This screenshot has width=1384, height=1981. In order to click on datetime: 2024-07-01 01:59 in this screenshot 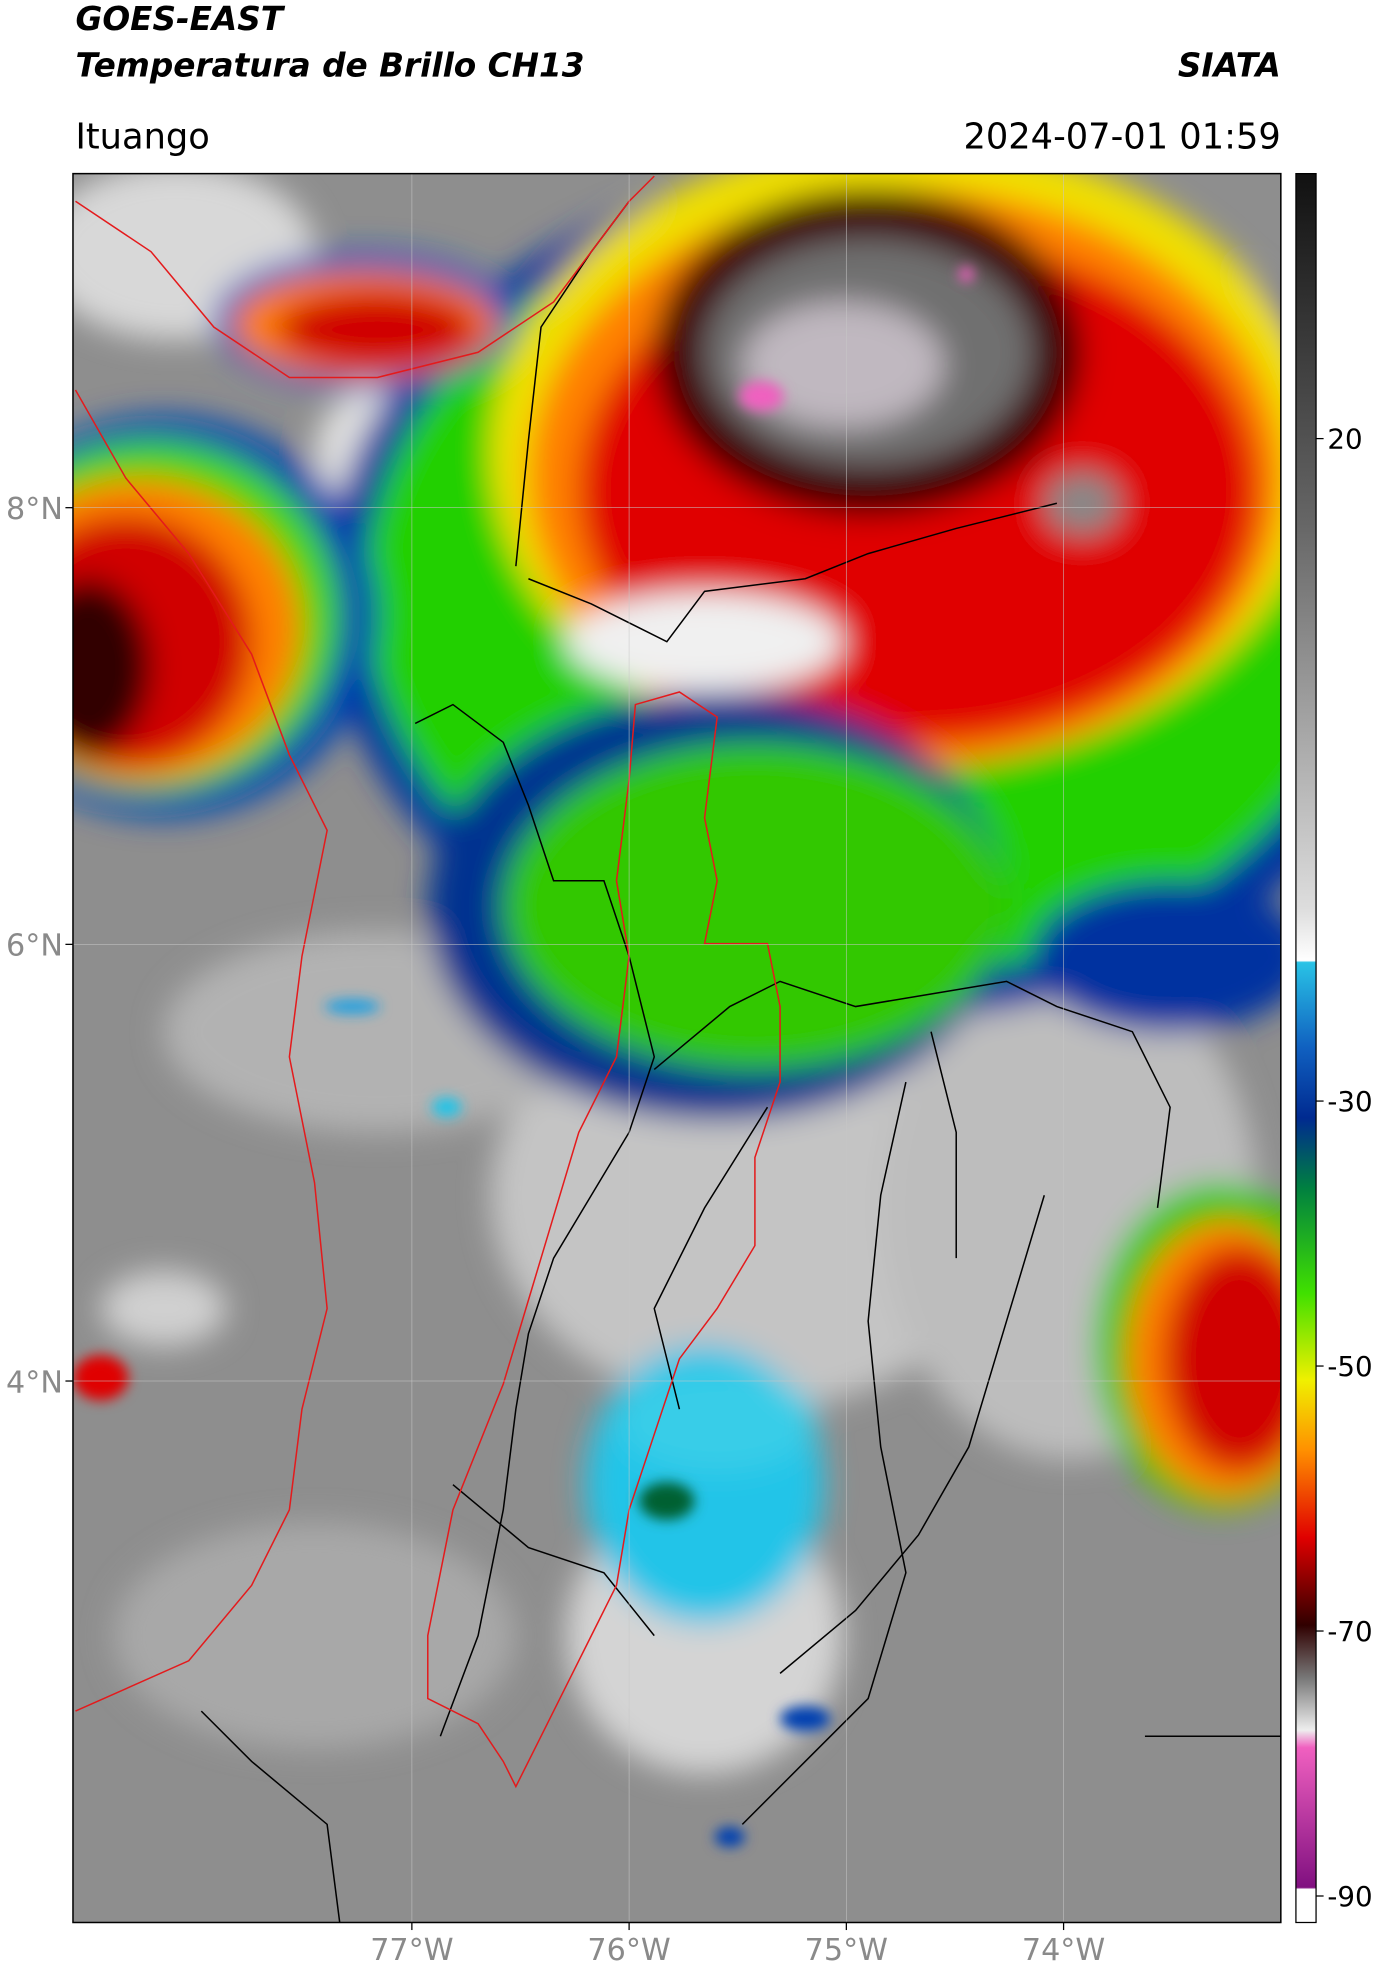, I will do `click(1121, 136)`.